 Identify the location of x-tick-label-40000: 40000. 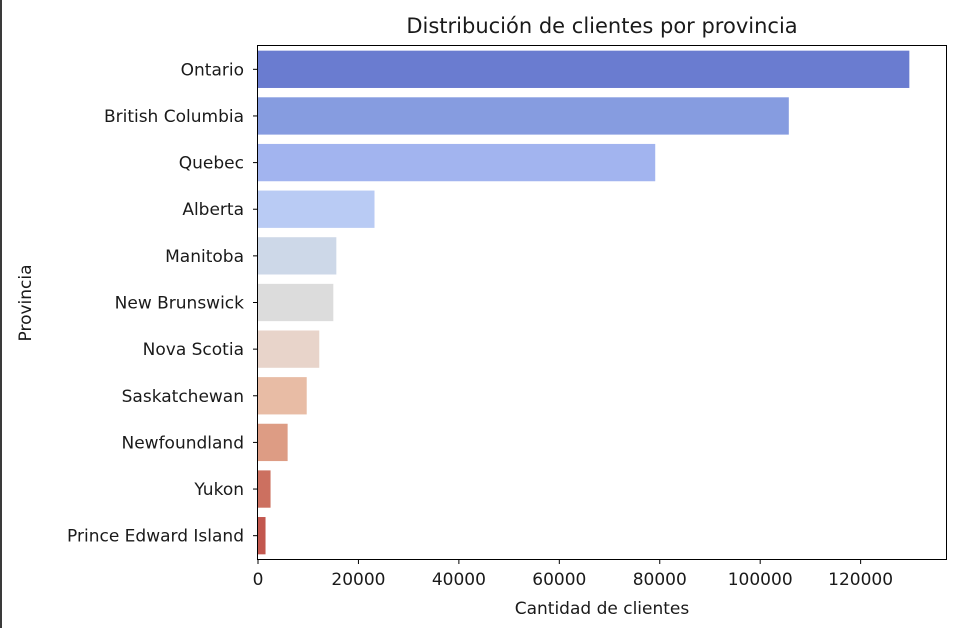
(459, 580).